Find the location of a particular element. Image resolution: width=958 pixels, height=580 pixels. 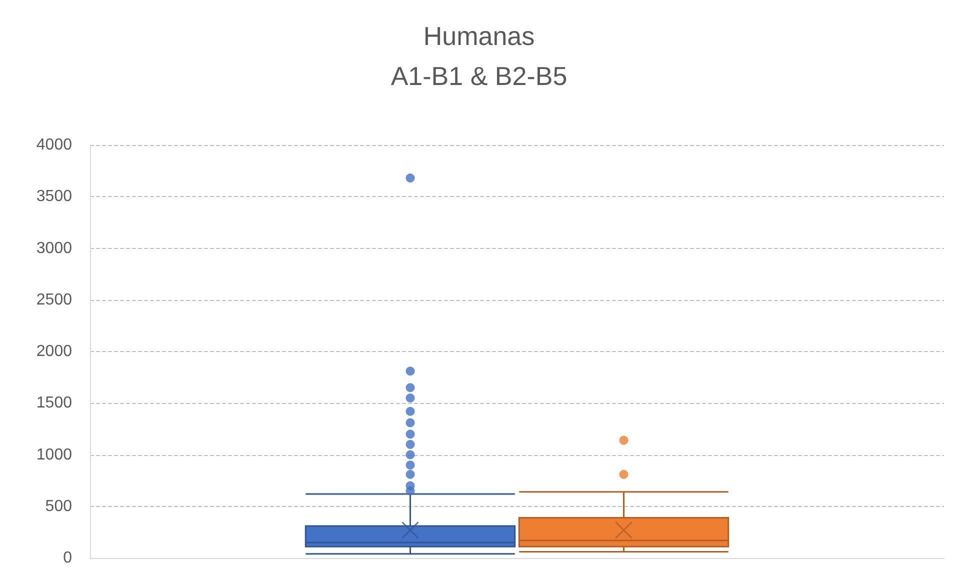

y-tick-label: 3500 is located at coordinates (54, 197).